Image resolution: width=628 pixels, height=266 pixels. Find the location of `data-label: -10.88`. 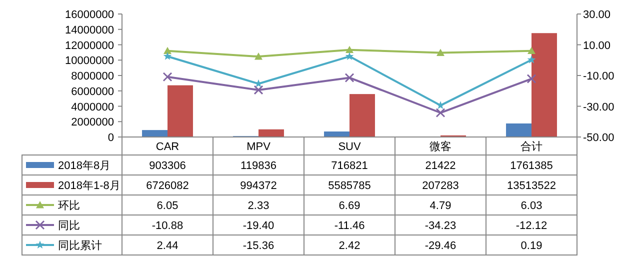

data-label: -10.88 is located at coordinates (168, 226).